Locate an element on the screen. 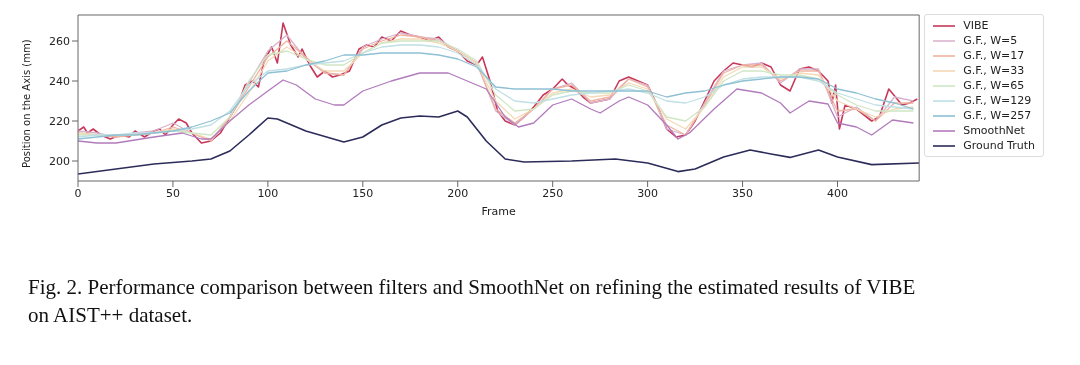  legend-label: SmoothNet is located at coordinates (994, 130).